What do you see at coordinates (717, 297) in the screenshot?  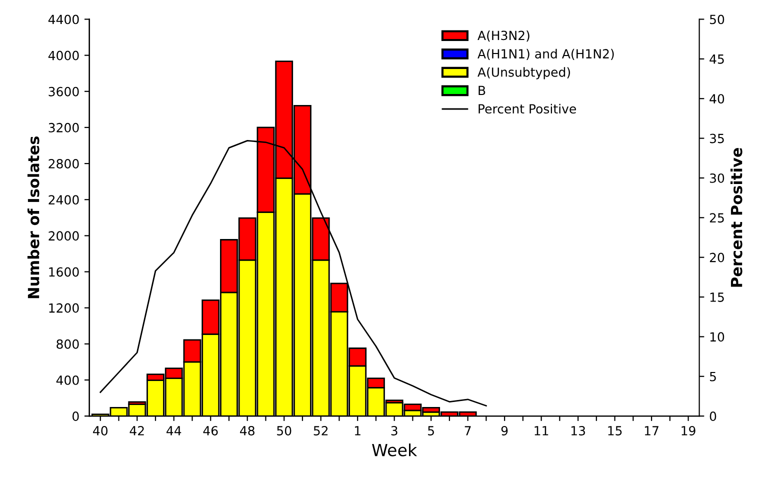 I see `y2-tick-label: 15` at bounding box center [717, 297].